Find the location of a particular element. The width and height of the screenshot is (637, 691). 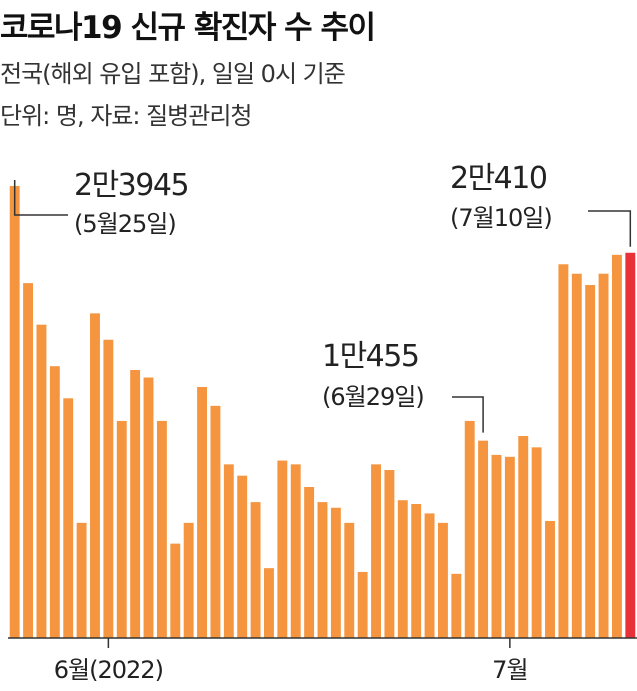

x-tick-label-1: 7월 is located at coordinates (509, 670).